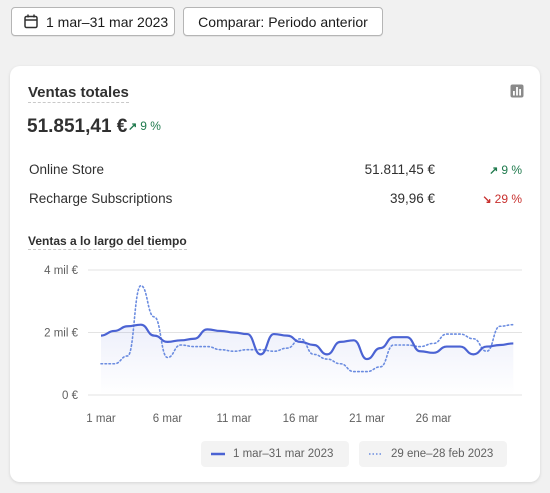 The height and width of the screenshot is (493, 550). What do you see at coordinates (511, 170) in the screenshot?
I see `channel-delta-value: 9 %` at bounding box center [511, 170].